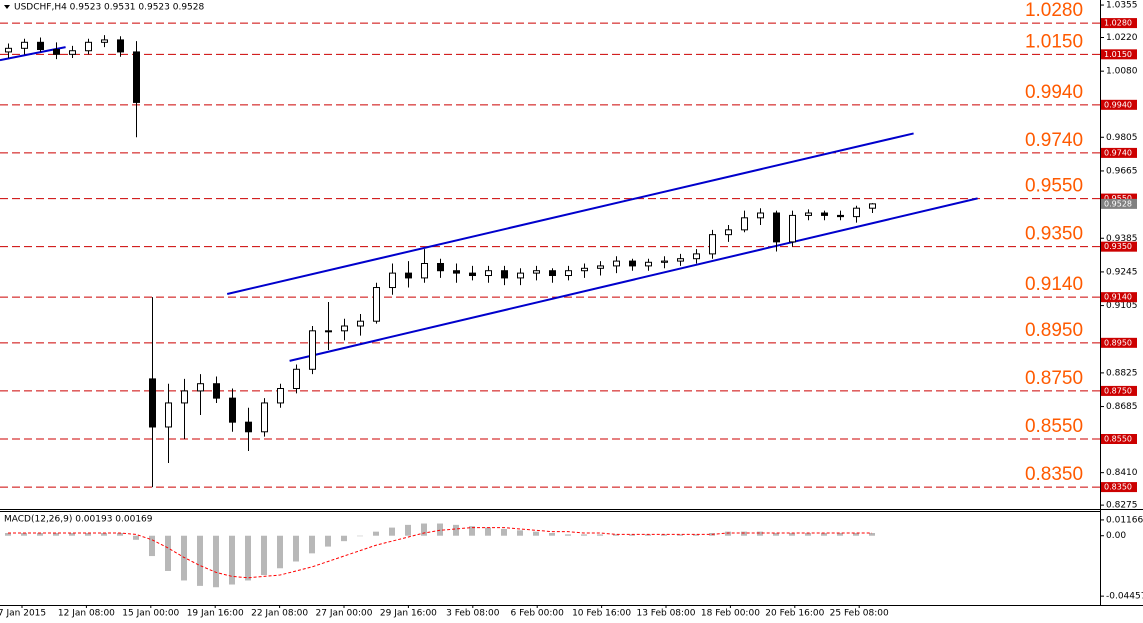 This screenshot has width=1143, height=623. What do you see at coordinates (1122, 407) in the screenshot?
I see `y-tick-label: 0.8685` at bounding box center [1122, 407].